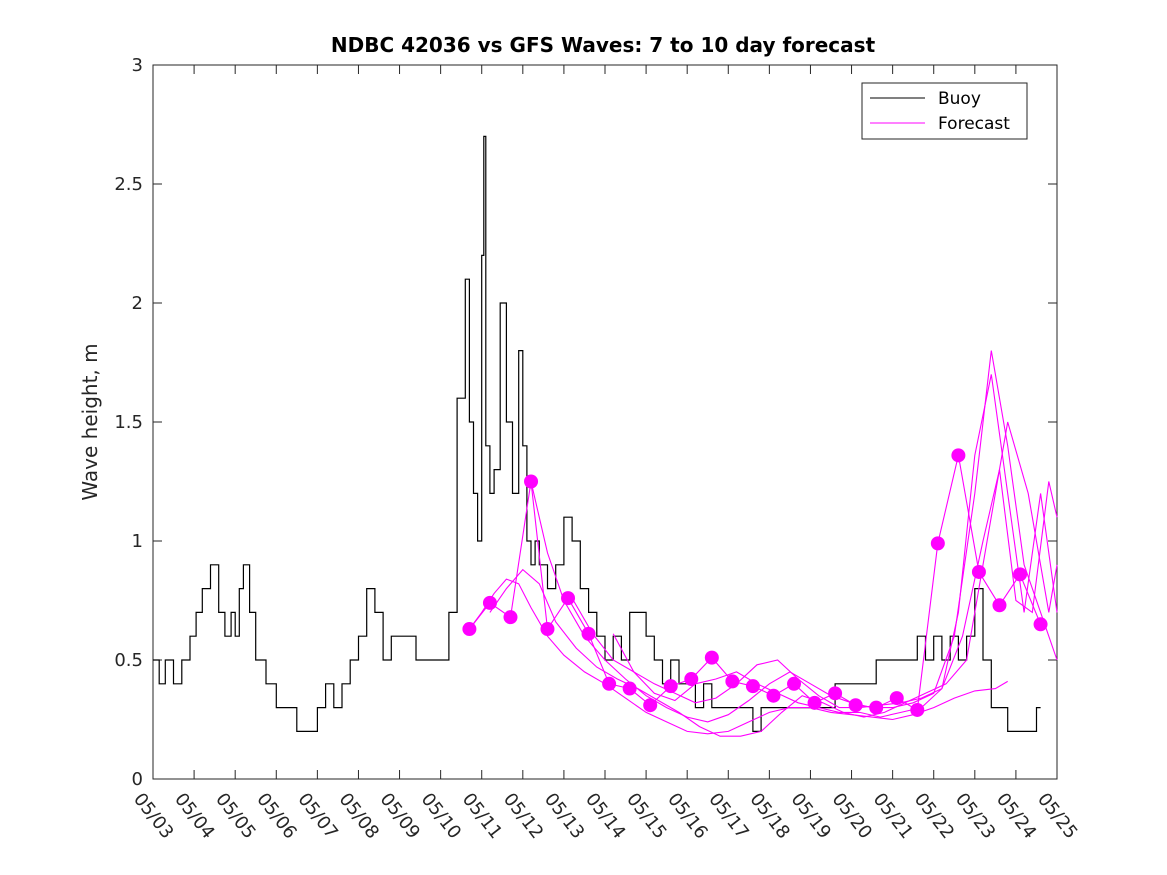 The width and height of the screenshot is (1167, 875). Describe the element at coordinates (90, 421) in the screenshot. I see `y-axis-title: Wave height, m` at that location.